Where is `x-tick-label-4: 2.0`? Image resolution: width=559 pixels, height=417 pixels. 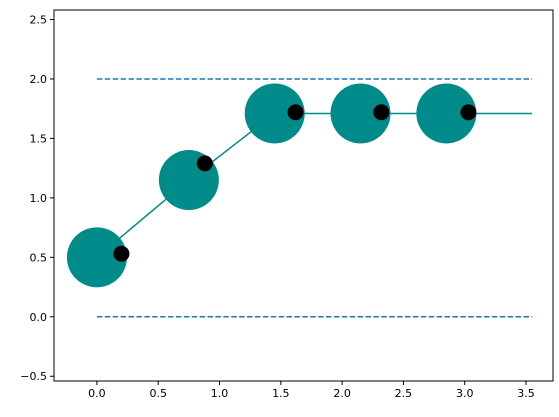
x-tick-label-4: 2.0 is located at coordinates (342, 393).